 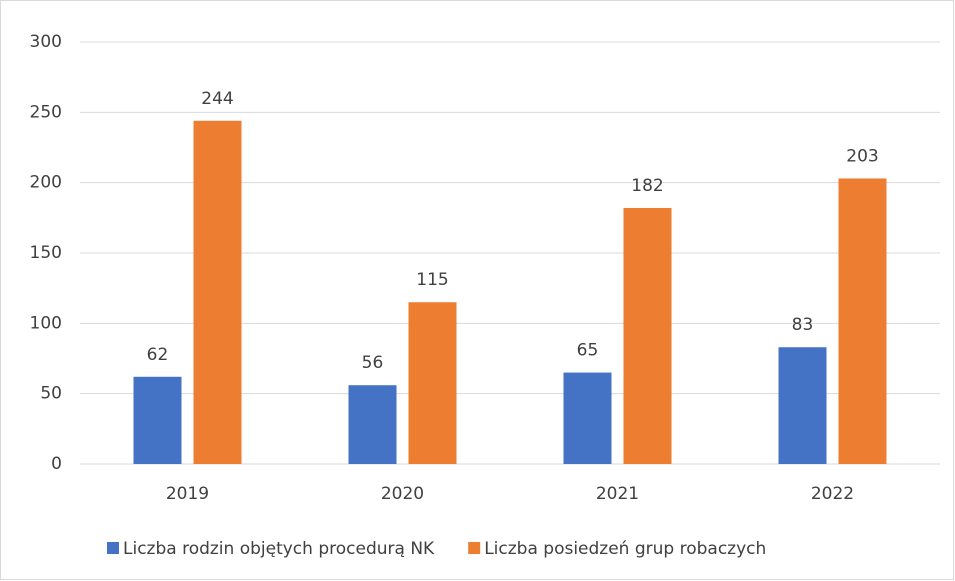 I want to click on data-label: 244, so click(x=217, y=99).